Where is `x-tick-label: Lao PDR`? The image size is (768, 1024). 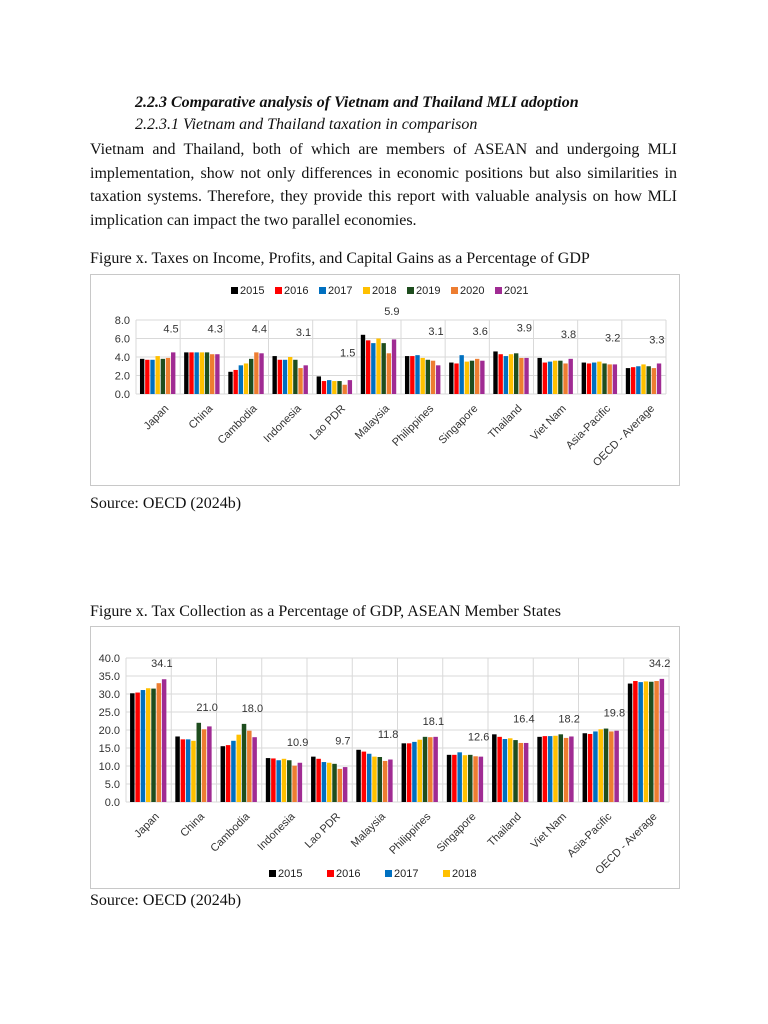
x-tick-label: Lao PDR is located at coordinates (328, 423).